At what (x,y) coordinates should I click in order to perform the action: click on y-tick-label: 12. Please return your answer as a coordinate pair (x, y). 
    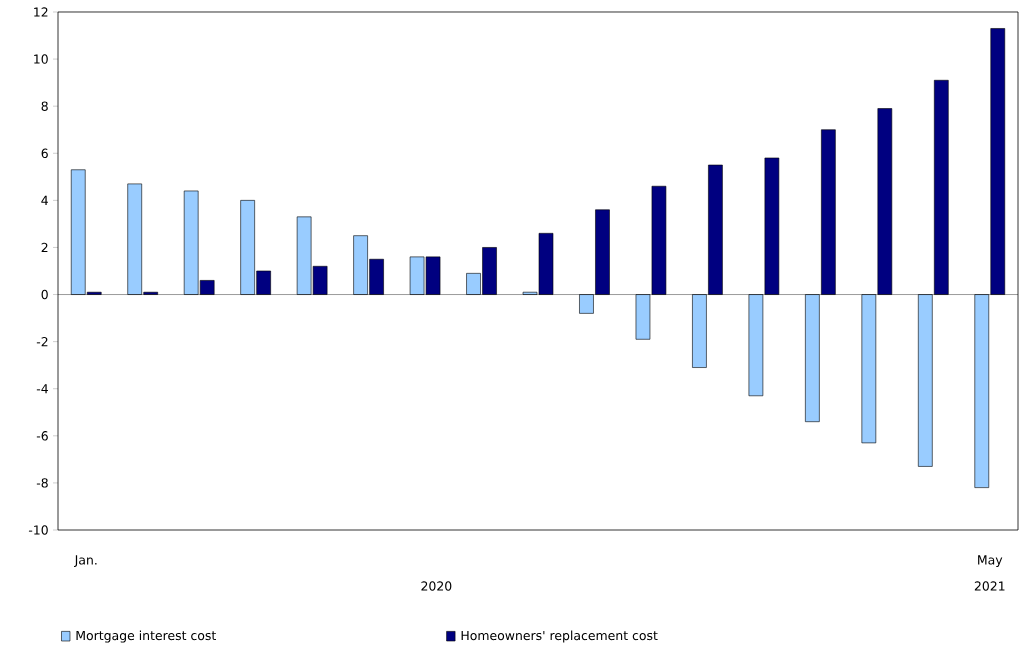
    Looking at the image, I should click on (41, 12).